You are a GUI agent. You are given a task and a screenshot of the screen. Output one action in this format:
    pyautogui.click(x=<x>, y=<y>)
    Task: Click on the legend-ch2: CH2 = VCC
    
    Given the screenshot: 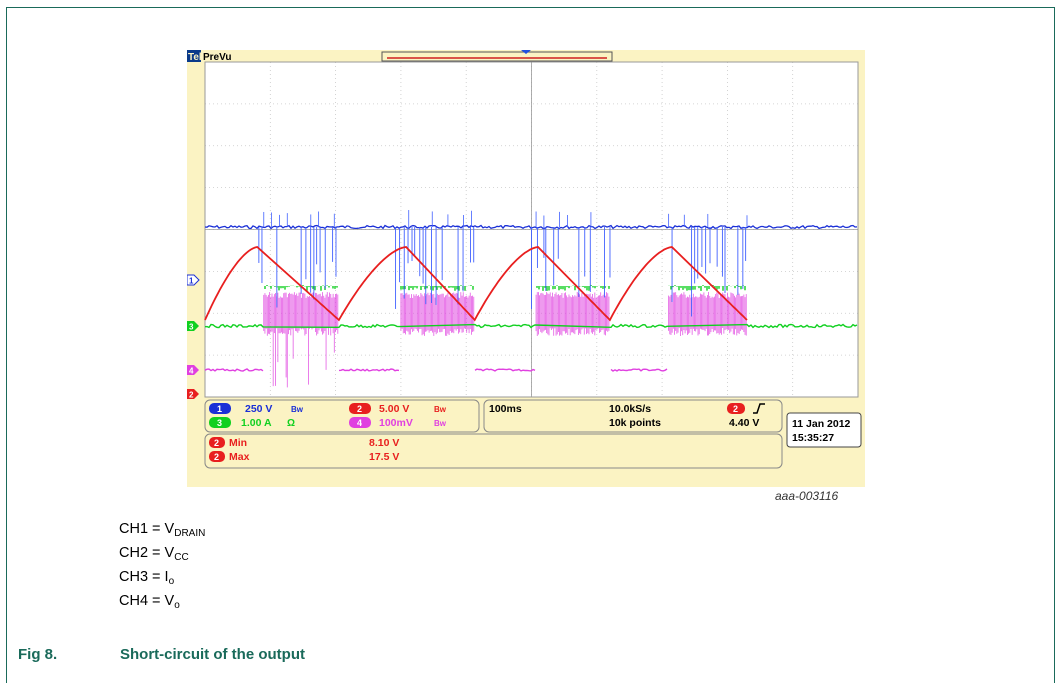 What is the action you would take?
    pyautogui.click(x=154, y=554)
    